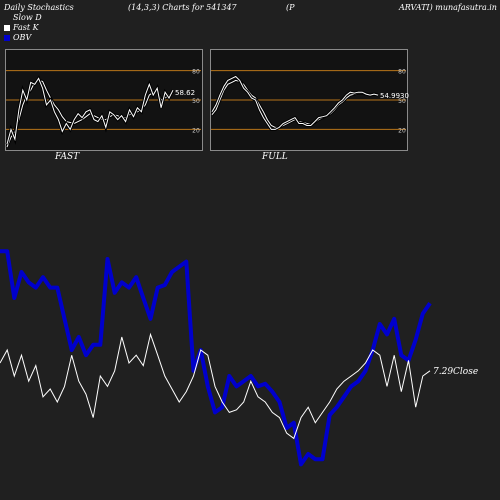 Image resolution: width=500 pixels, height=500 pixels. What do you see at coordinates (196, 72) in the screenshot?
I see `fast-tick-label-80: 80` at bounding box center [196, 72].